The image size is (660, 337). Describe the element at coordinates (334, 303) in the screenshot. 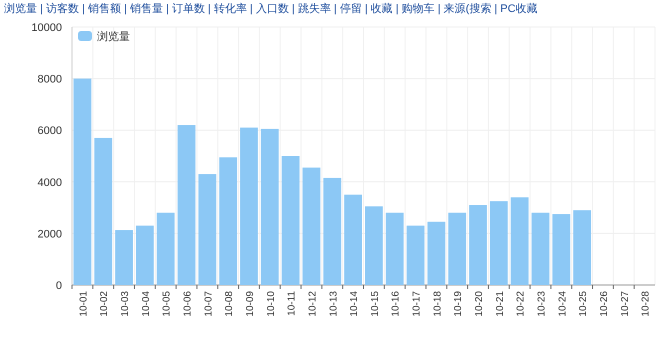

I see `x-tick-label: 10-13` at that location.